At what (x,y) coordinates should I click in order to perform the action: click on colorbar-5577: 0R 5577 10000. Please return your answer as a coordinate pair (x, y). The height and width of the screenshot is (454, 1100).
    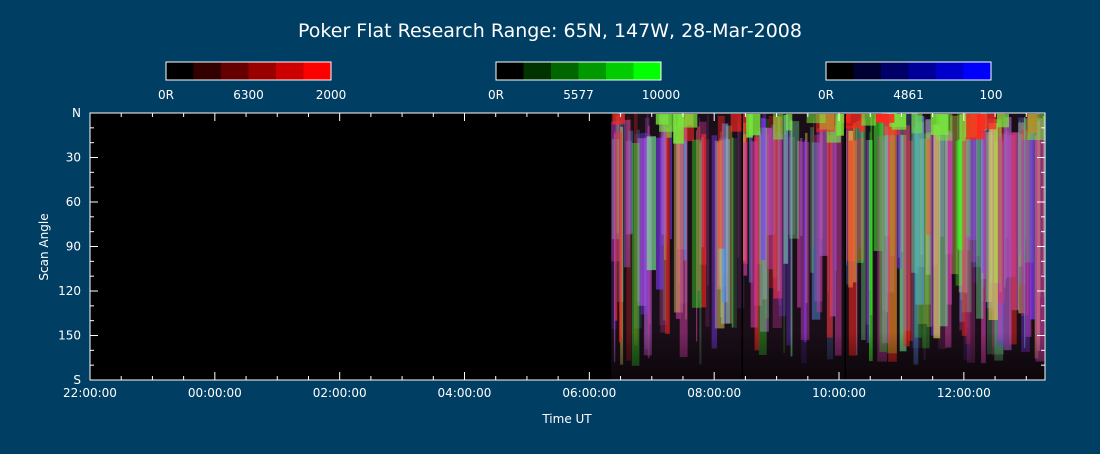
    Looking at the image, I should click on (584, 81).